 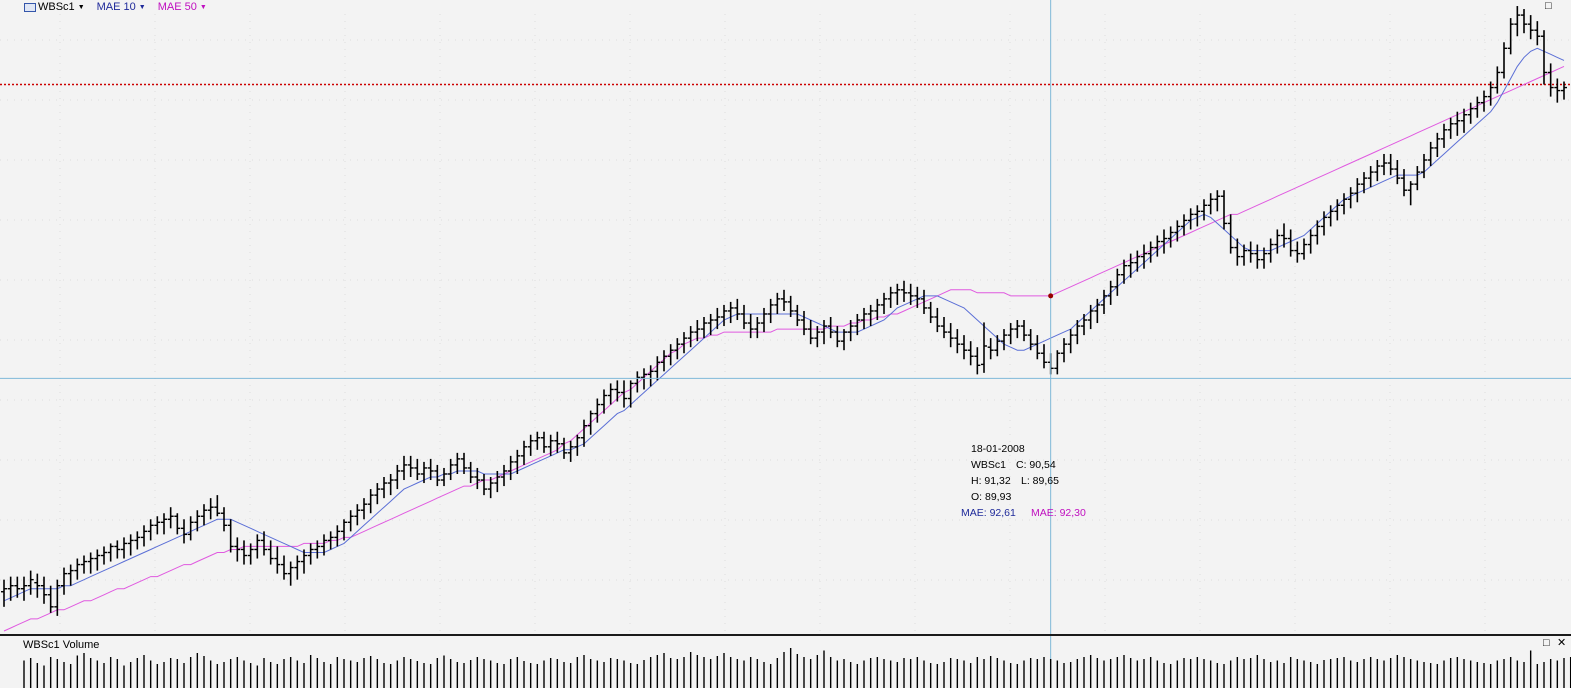 I want to click on tooltip-mae50: MAE: 92,30, so click(x=1058, y=513).